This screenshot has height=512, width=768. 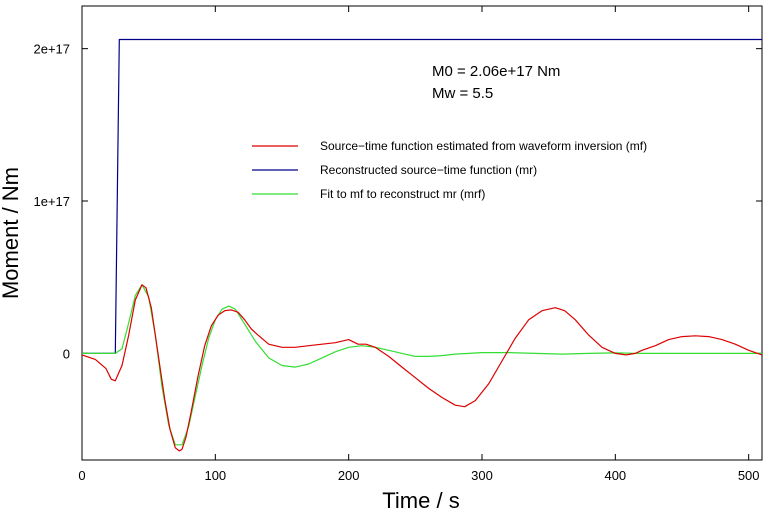 I want to click on magnitude-annotation: Mw = 5.5, so click(x=462, y=93).